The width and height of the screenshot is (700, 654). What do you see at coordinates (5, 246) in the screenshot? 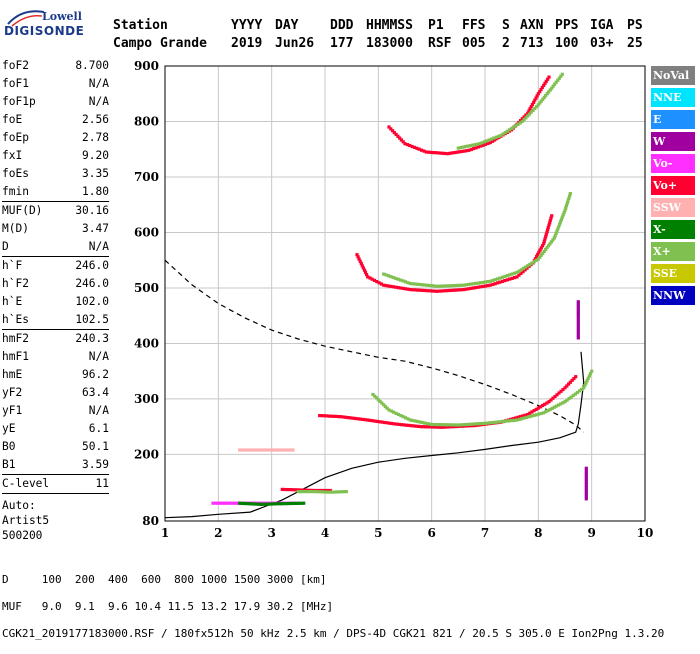
I see `param-label: D` at bounding box center [5, 246].